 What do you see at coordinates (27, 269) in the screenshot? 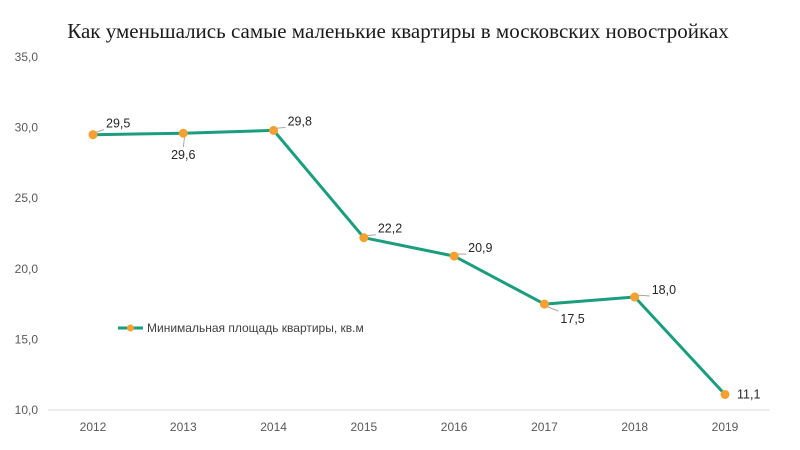
I see `y-tick-label: 20,0` at bounding box center [27, 269].